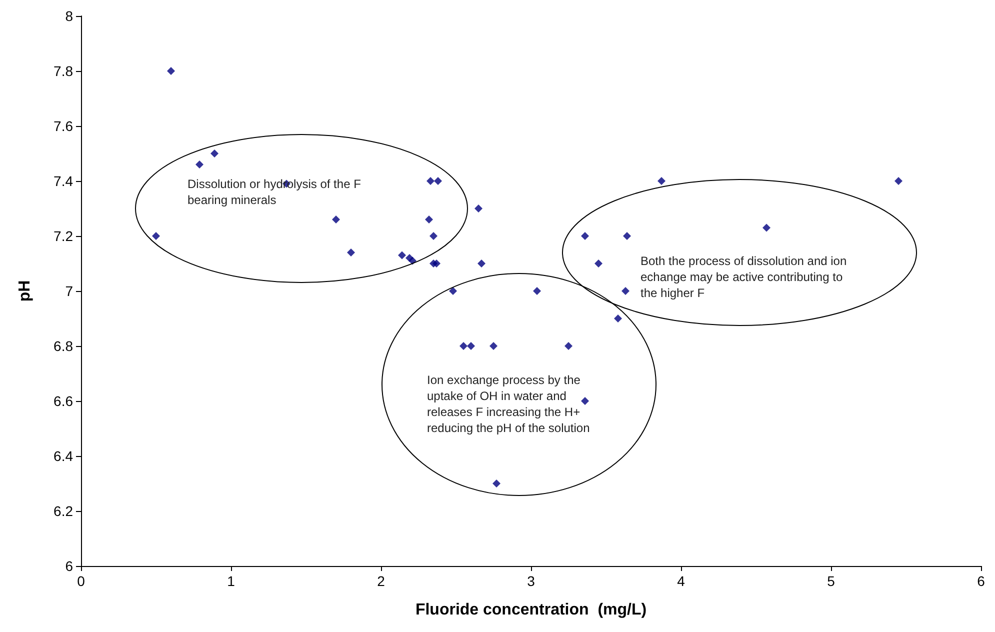 This screenshot has width=995, height=632. What do you see at coordinates (531, 610) in the screenshot?
I see `x-axis-title: Fluoride concentration (mg/L)` at bounding box center [531, 610].